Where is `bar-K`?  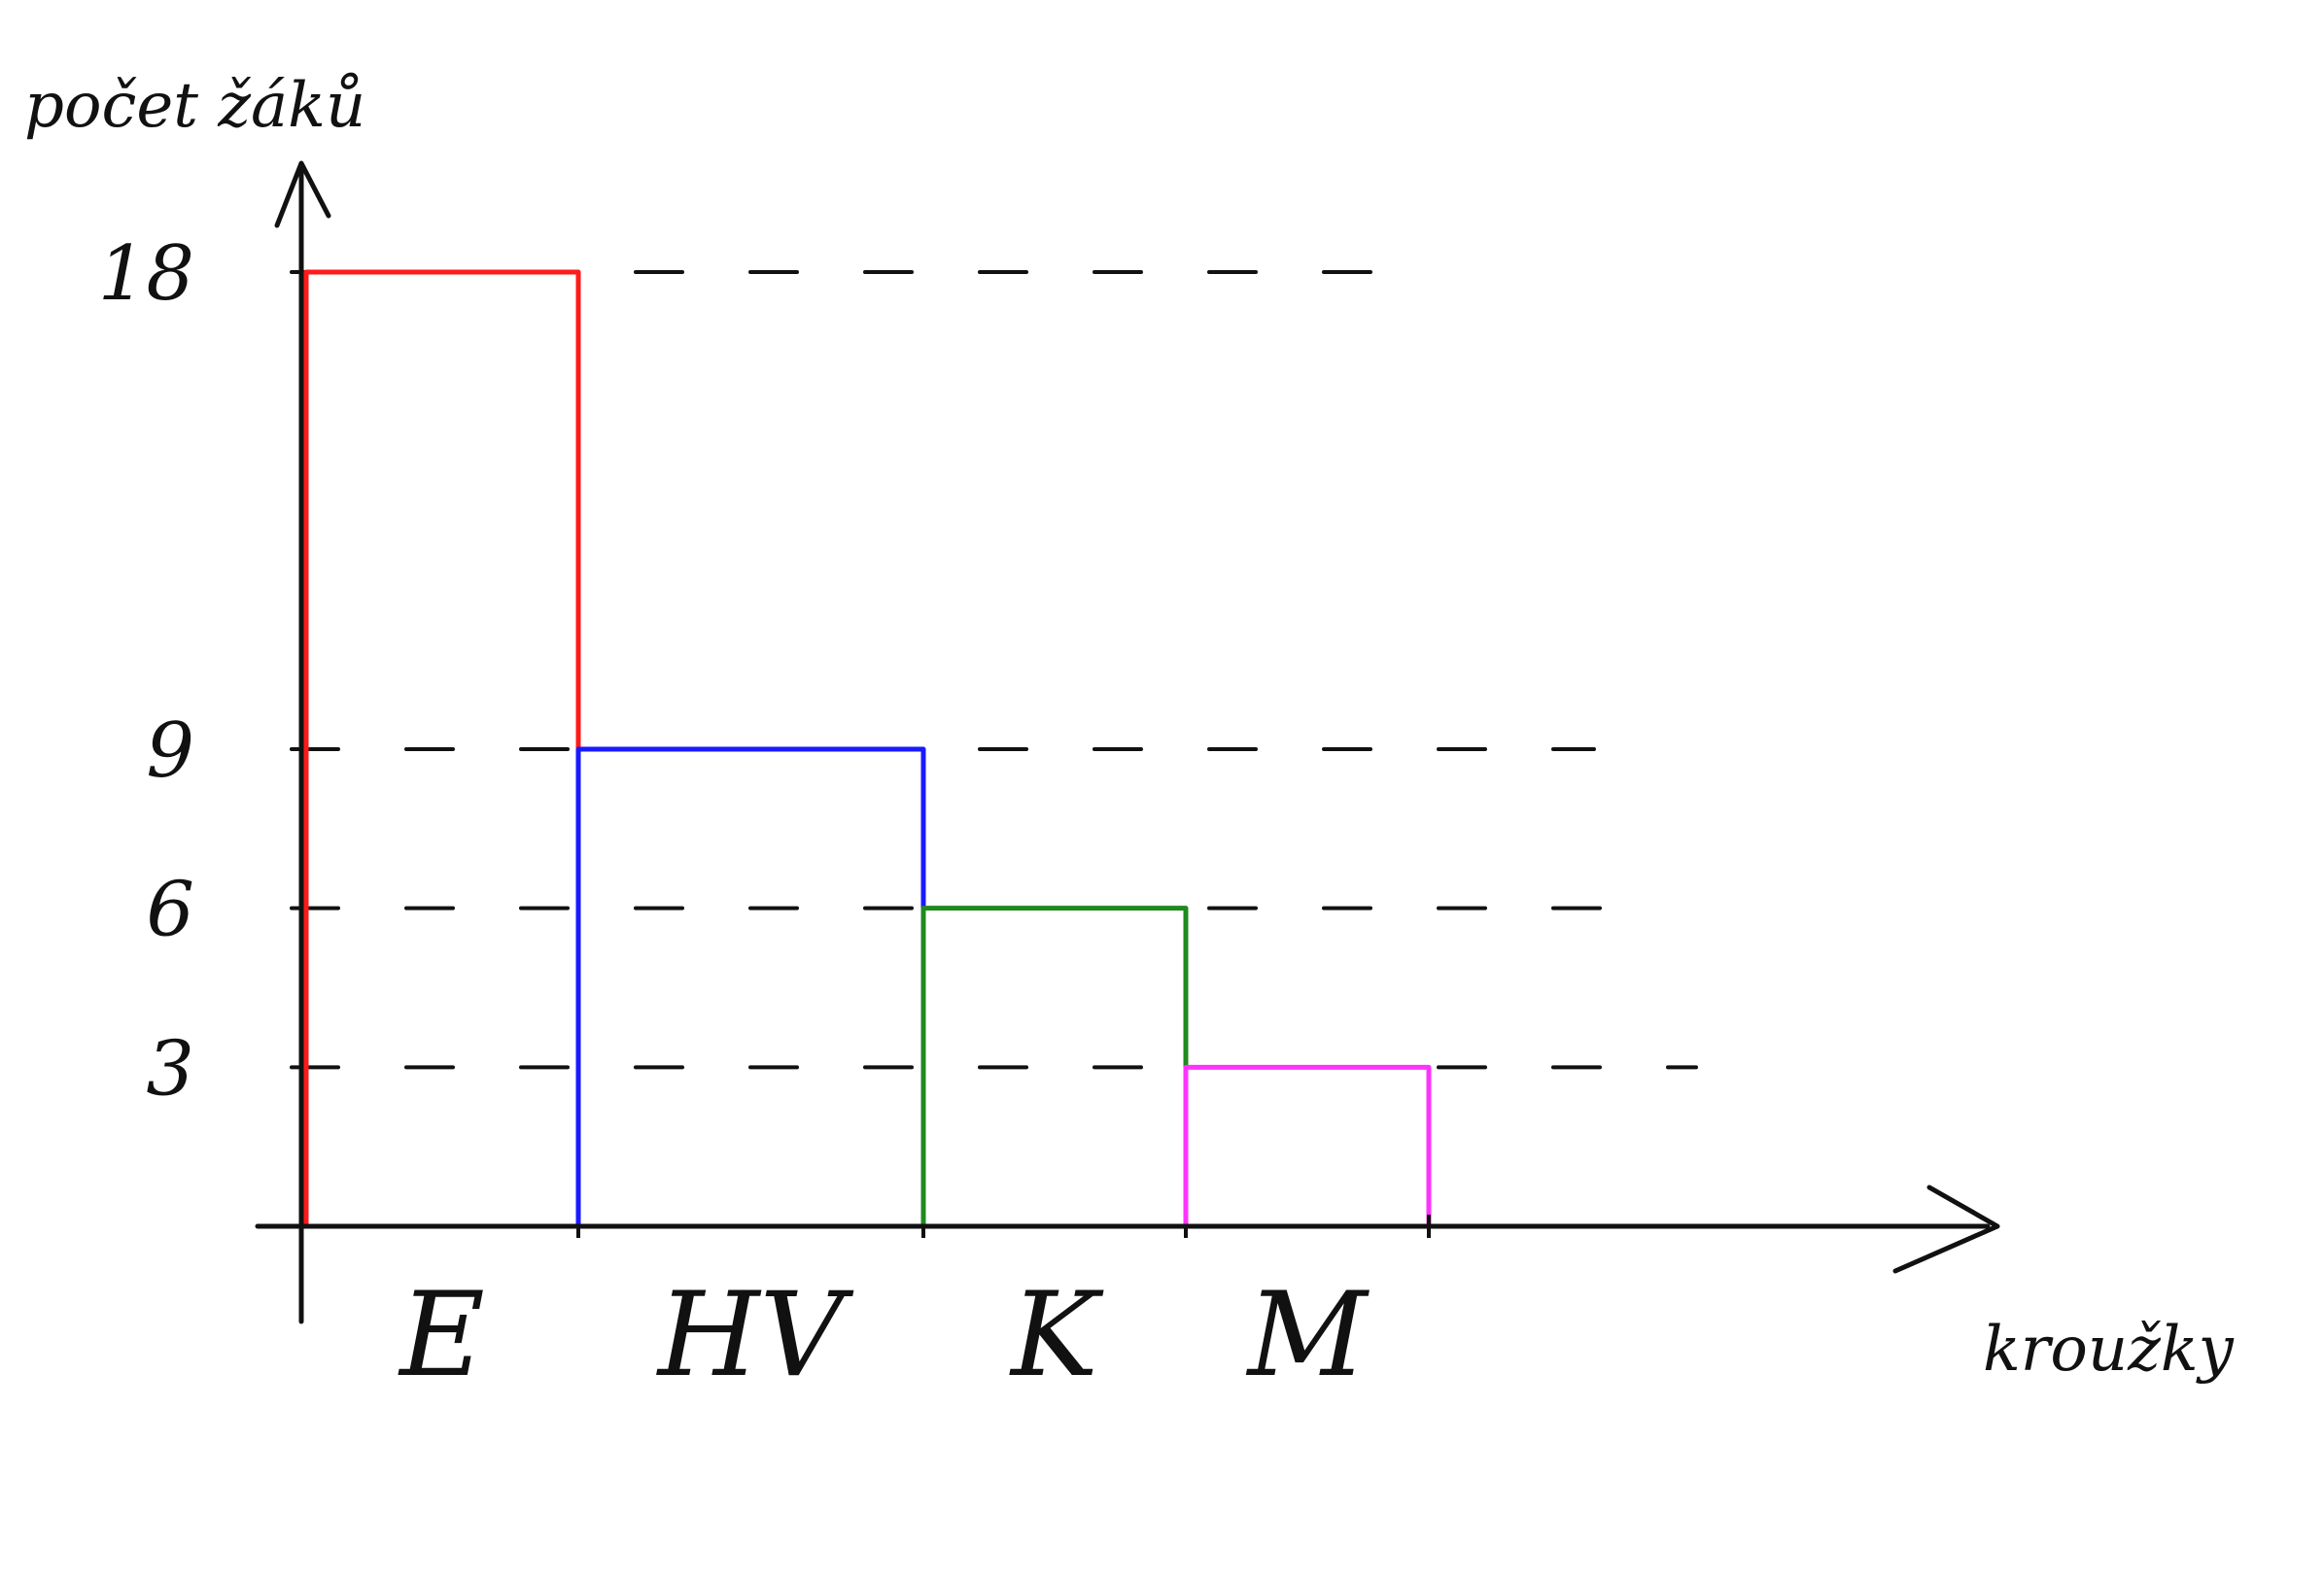 bar-K is located at coordinates (1054, 1068).